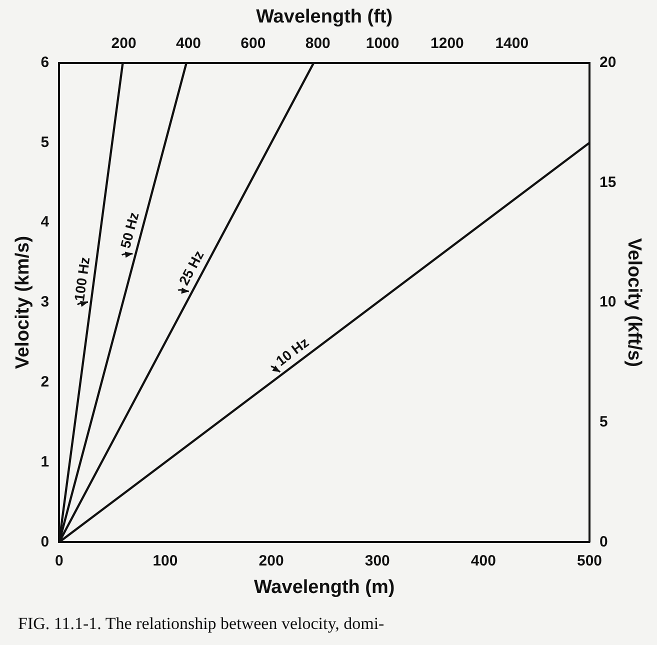 Image resolution: width=657 pixels, height=645 pixels. What do you see at coordinates (45, 62) in the screenshot?
I see `y-tick-label: 6` at bounding box center [45, 62].